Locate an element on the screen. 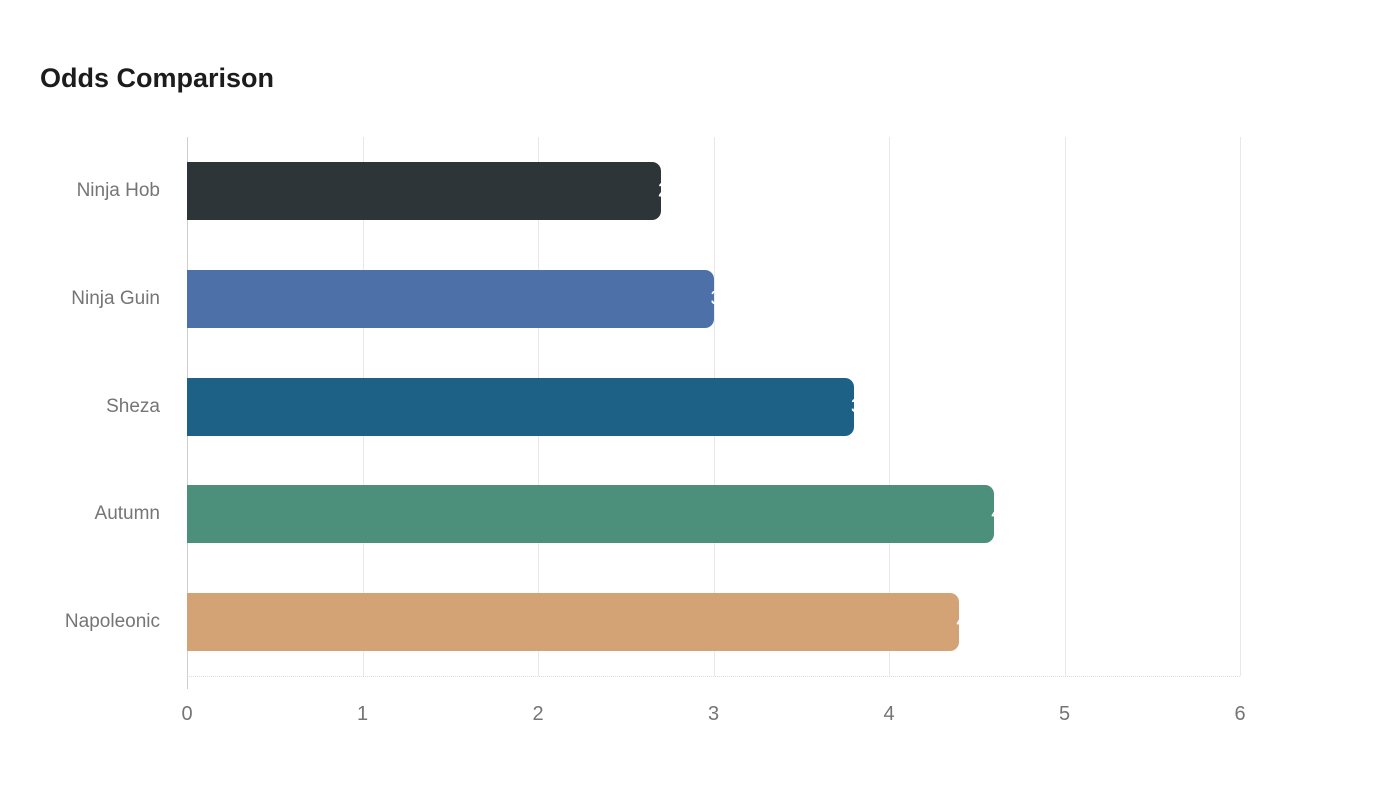 The width and height of the screenshot is (1400, 800). category-label: Autumn is located at coordinates (127, 514).